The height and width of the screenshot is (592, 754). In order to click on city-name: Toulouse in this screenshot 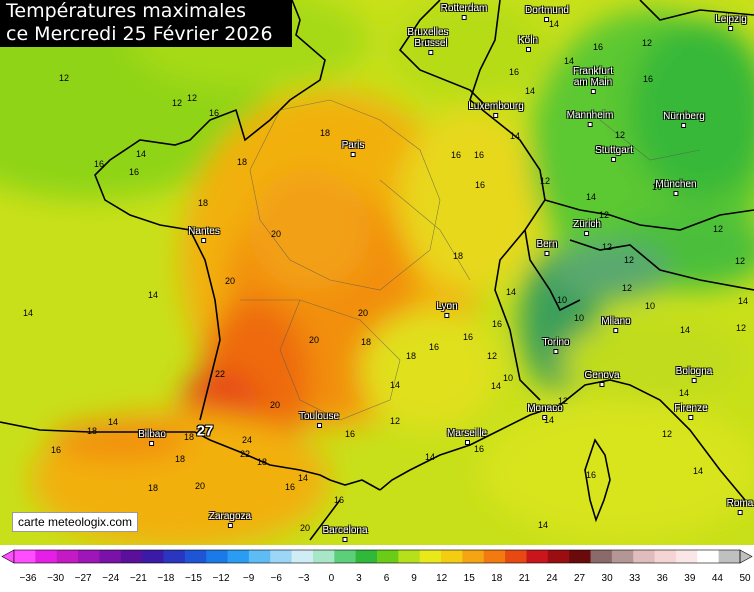, I will do `click(319, 416)`.